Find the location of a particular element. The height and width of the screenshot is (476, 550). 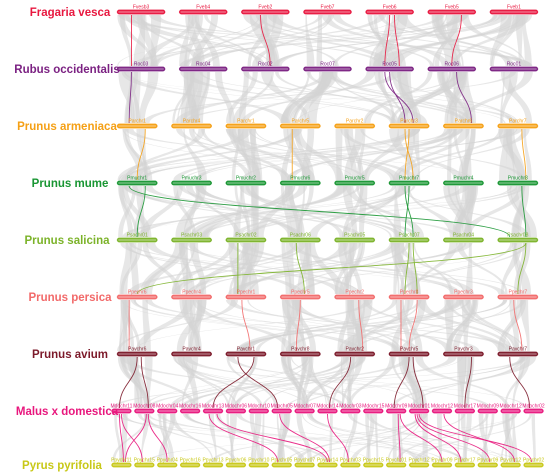

chromosome-label: Ppechr5 is located at coordinates (300, 293).